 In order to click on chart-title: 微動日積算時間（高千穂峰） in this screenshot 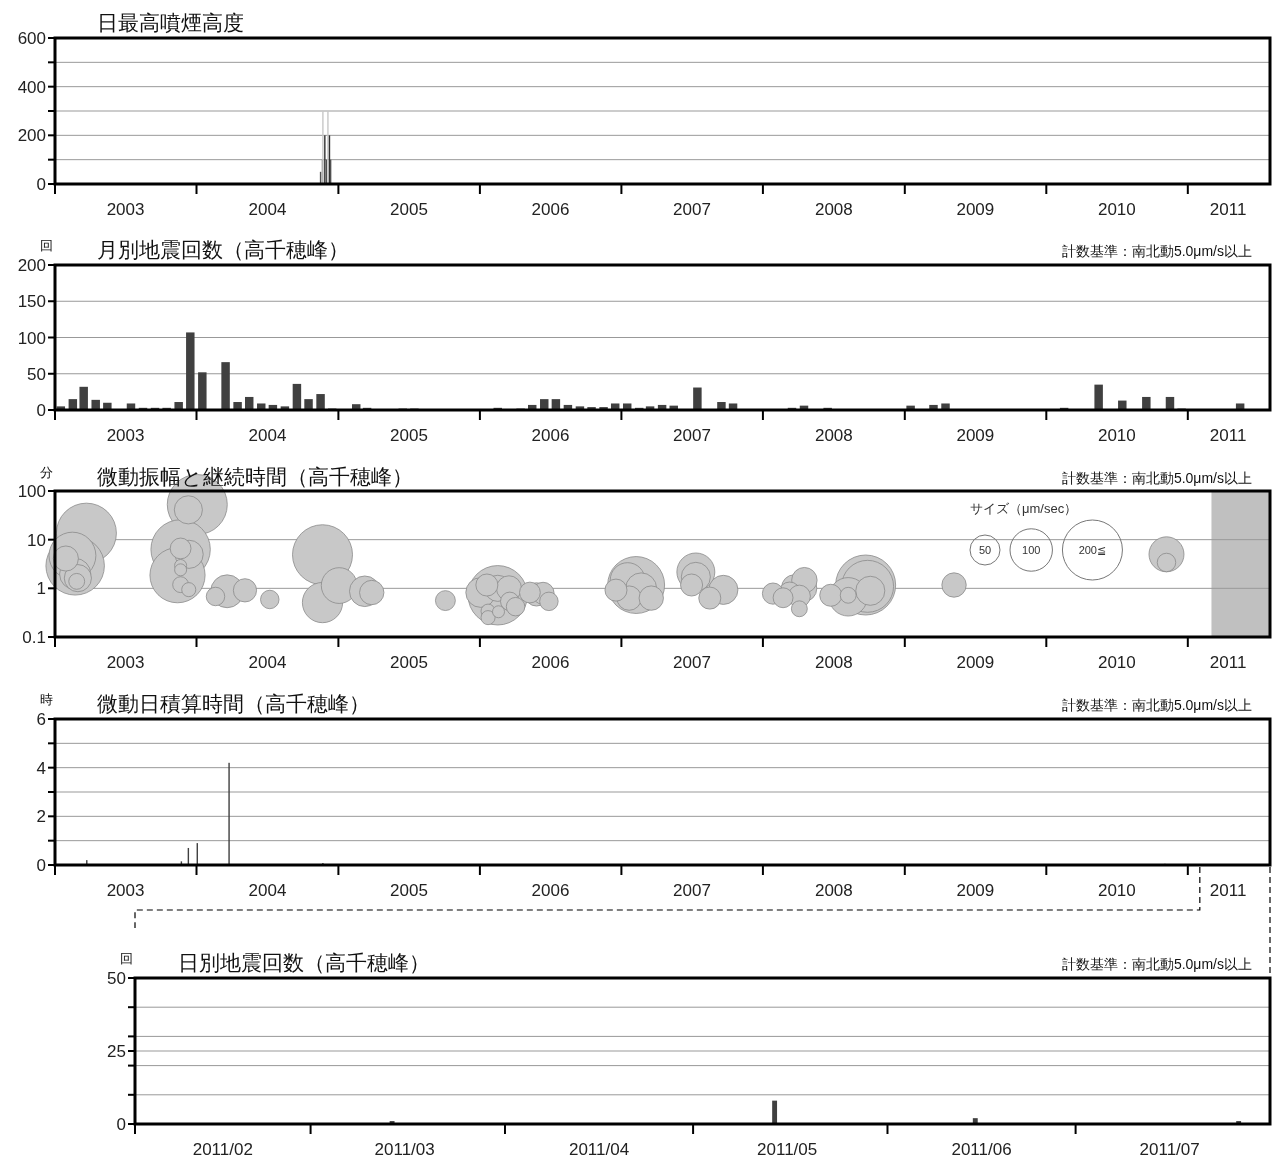, I will do `click(233, 703)`.